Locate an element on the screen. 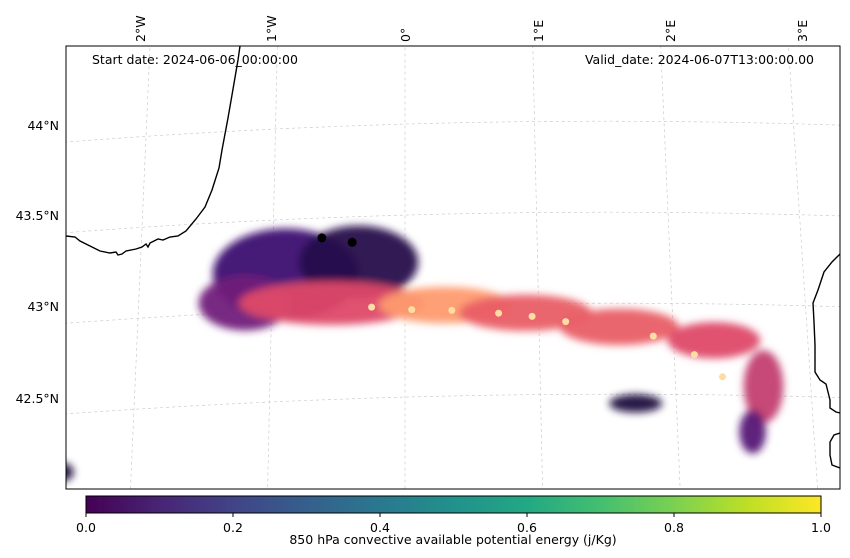  colorbar-tick-label: 0.8 is located at coordinates (674, 527).